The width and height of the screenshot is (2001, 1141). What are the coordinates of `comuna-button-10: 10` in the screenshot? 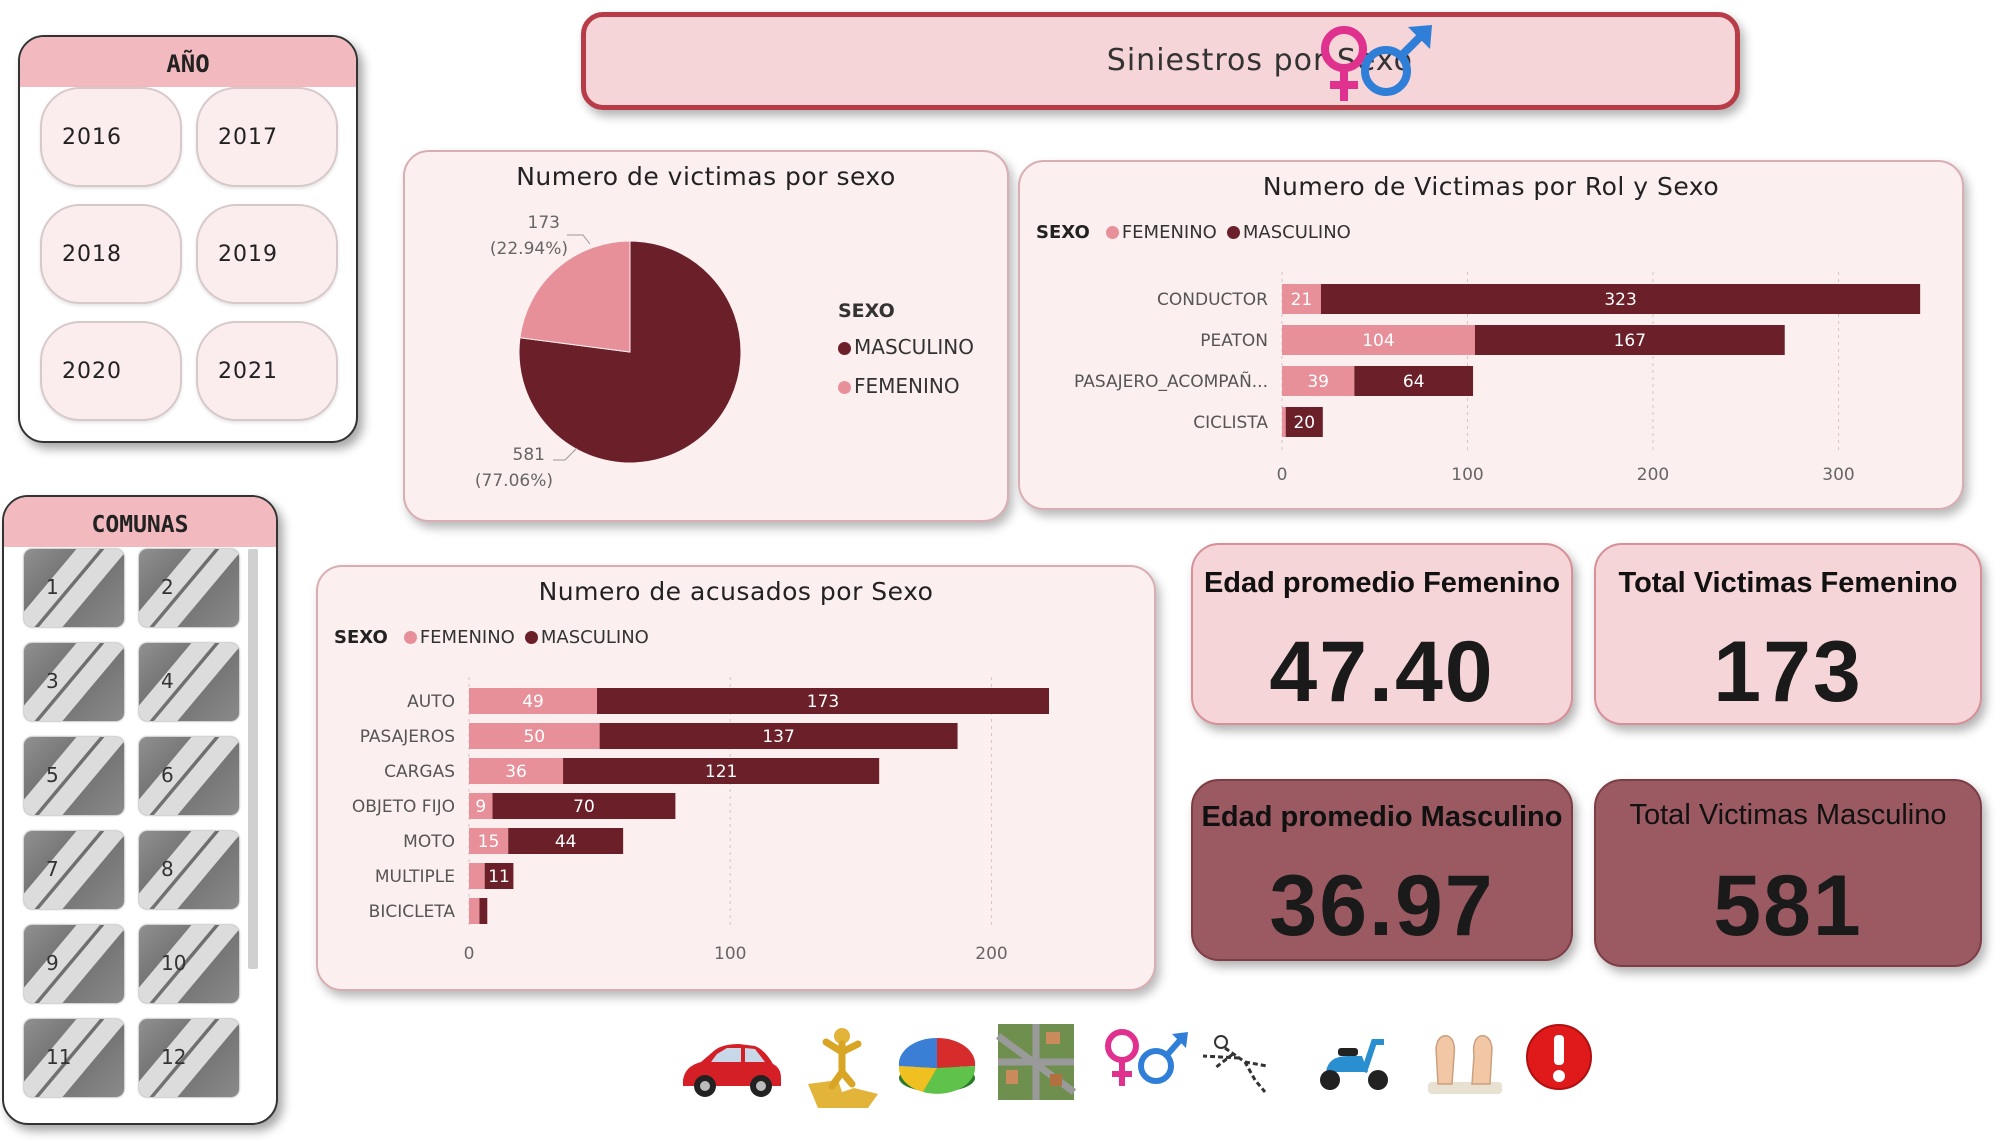 It's located at (189, 964).